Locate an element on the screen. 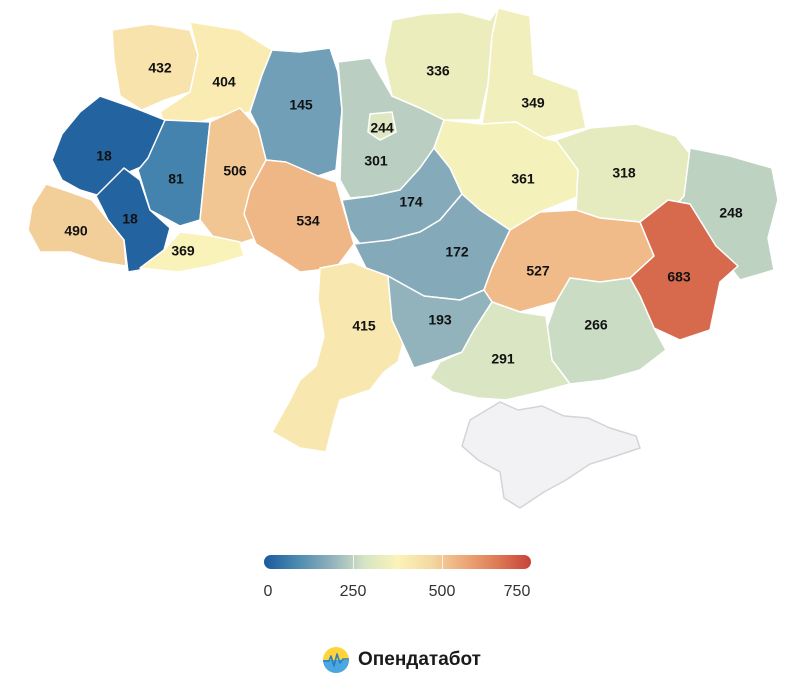  region-value-donetsk: 683 is located at coordinates (679, 277).